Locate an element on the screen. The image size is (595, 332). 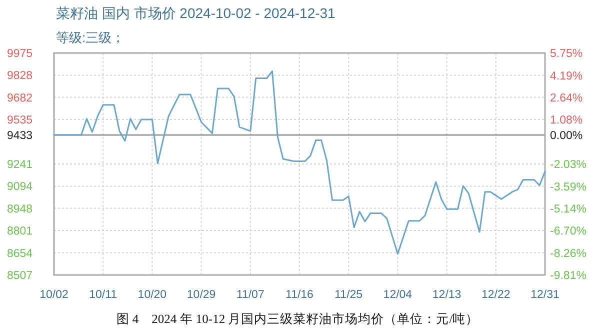
x-tick-label: 10/11 is located at coordinates (103, 295).